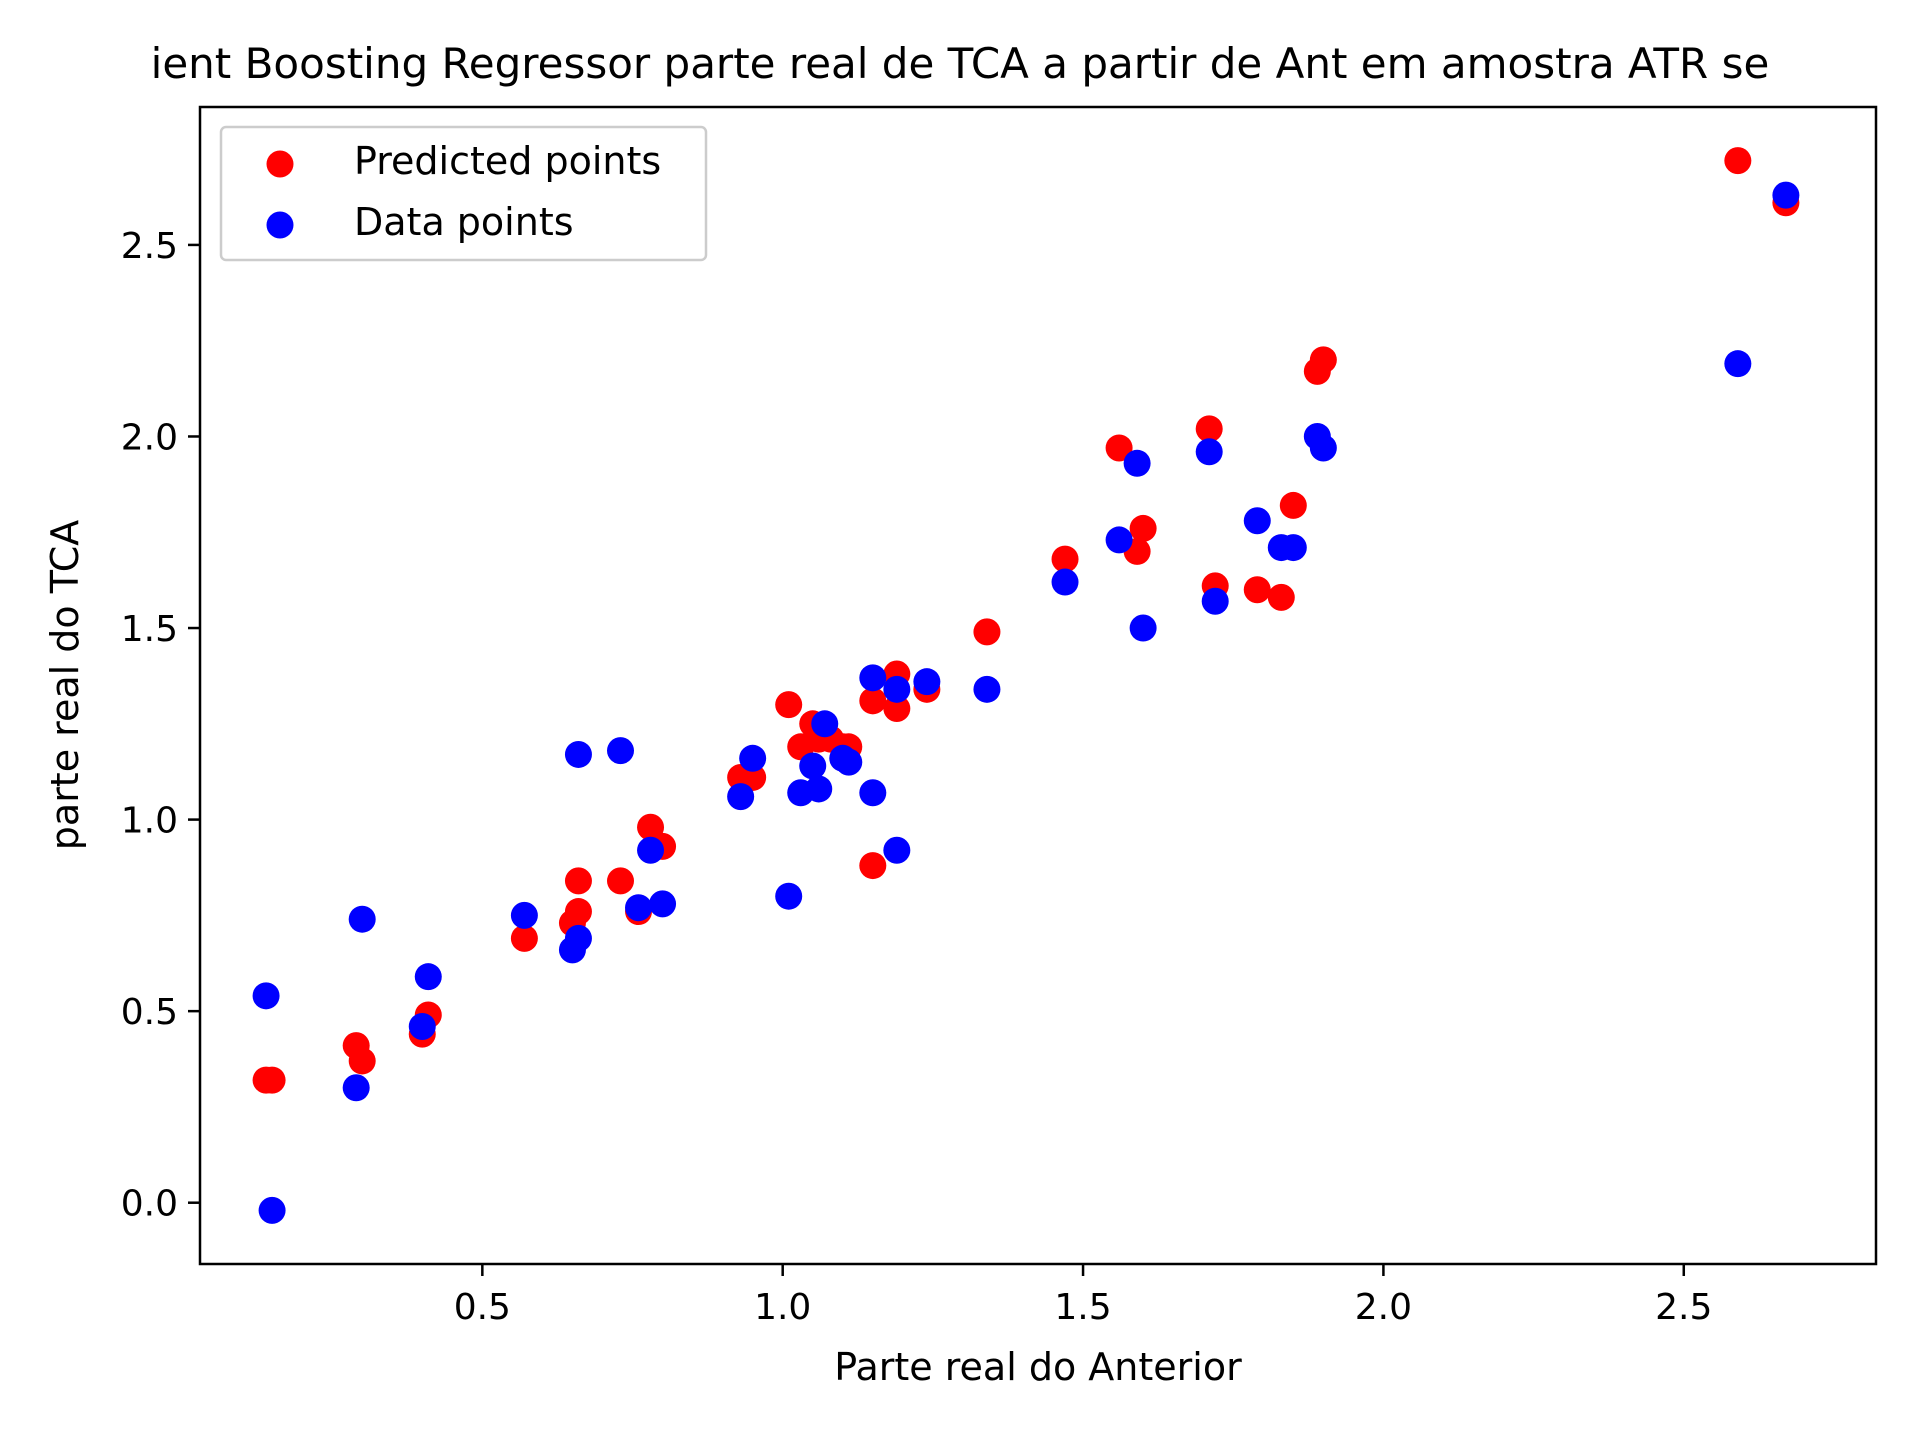 The width and height of the screenshot is (1920, 1445). Describe the element at coordinates (149, 246) in the screenshot. I see `y-tick-label: 2.5` at that location.